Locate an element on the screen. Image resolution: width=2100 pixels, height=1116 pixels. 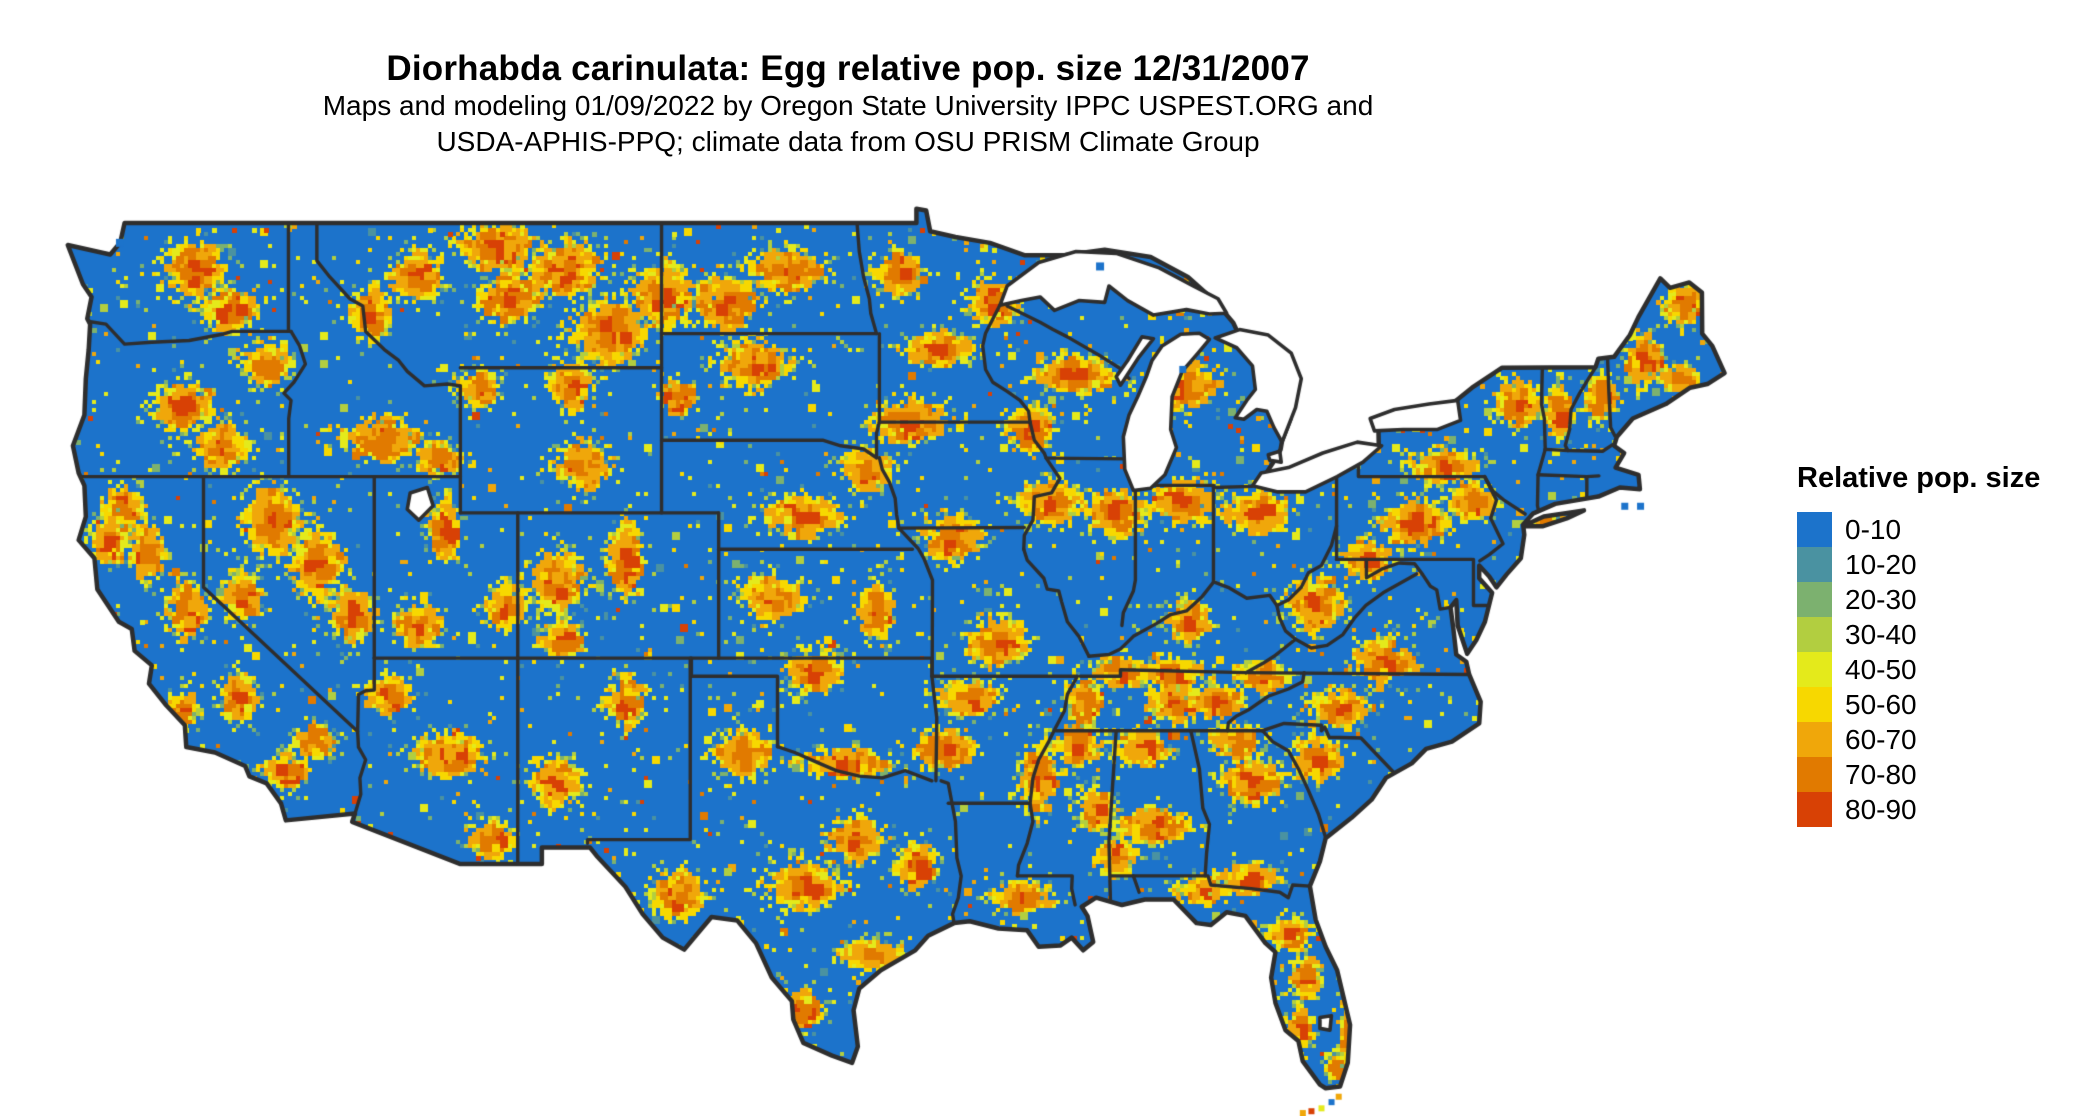
legend-item-label: 50-60 is located at coordinates (1881, 704).